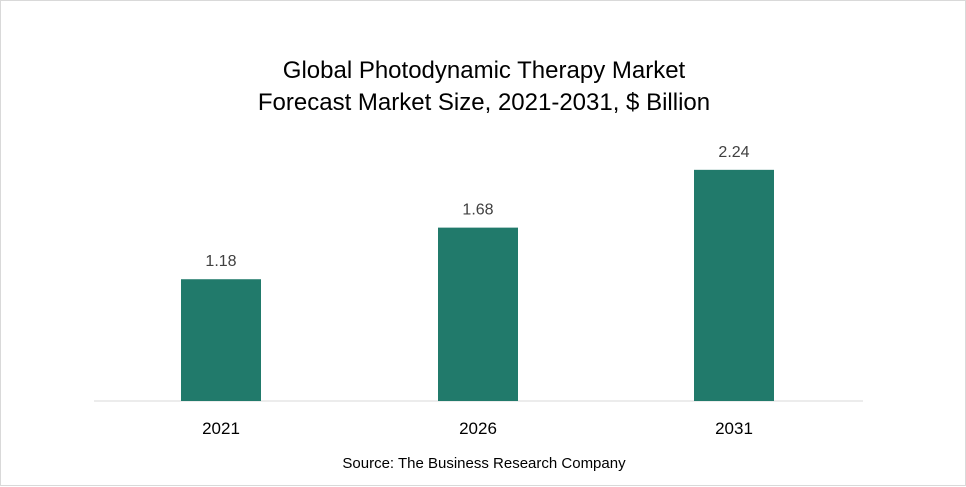 This screenshot has width=966, height=487. Describe the element at coordinates (484, 463) in the screenshot. I see `chart-source: Source: The Business Research Company` at that location.